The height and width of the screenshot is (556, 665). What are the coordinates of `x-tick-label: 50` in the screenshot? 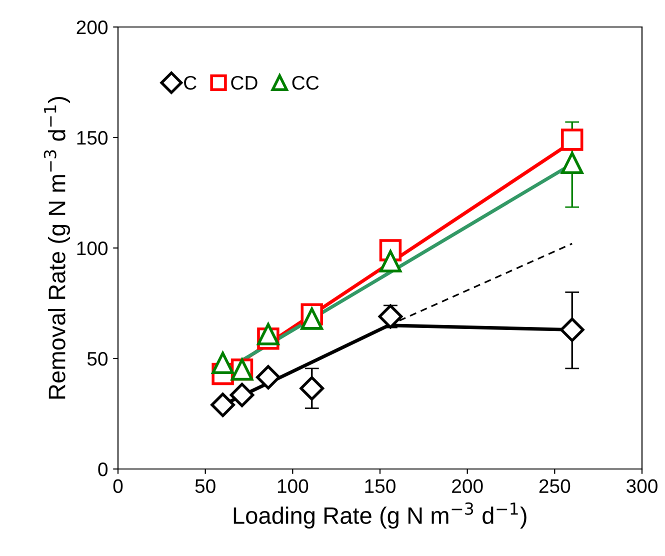 It's located at (205, 486).